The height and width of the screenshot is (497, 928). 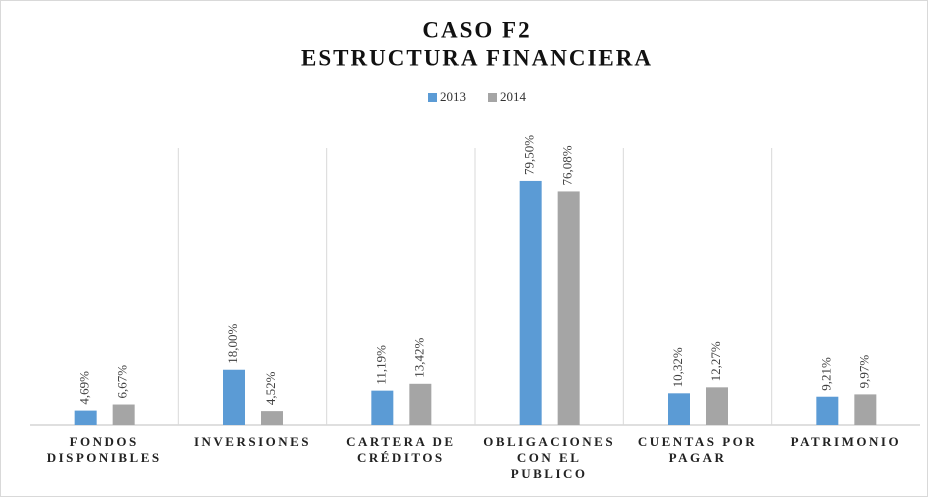 I want to click on legend-label: 2014, so click(x=513, y=96).